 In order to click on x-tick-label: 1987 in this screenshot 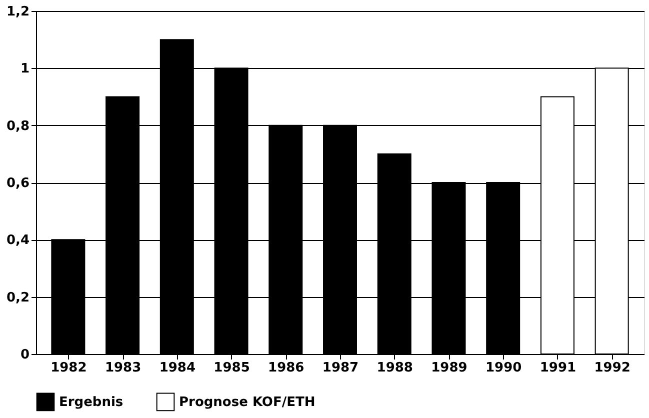, I will do `click(340, 368)`.